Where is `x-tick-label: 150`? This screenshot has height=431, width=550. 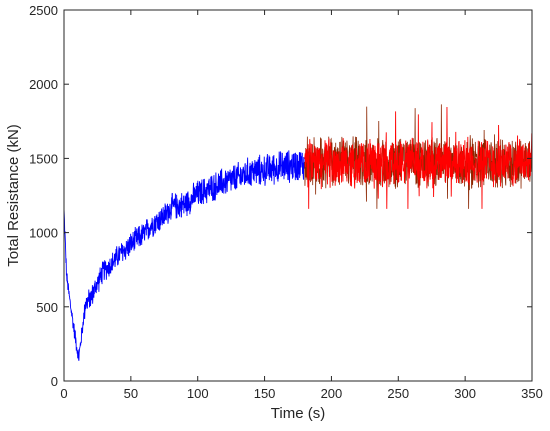
x-tick-label: 150 is located at coordinates (265, 393).